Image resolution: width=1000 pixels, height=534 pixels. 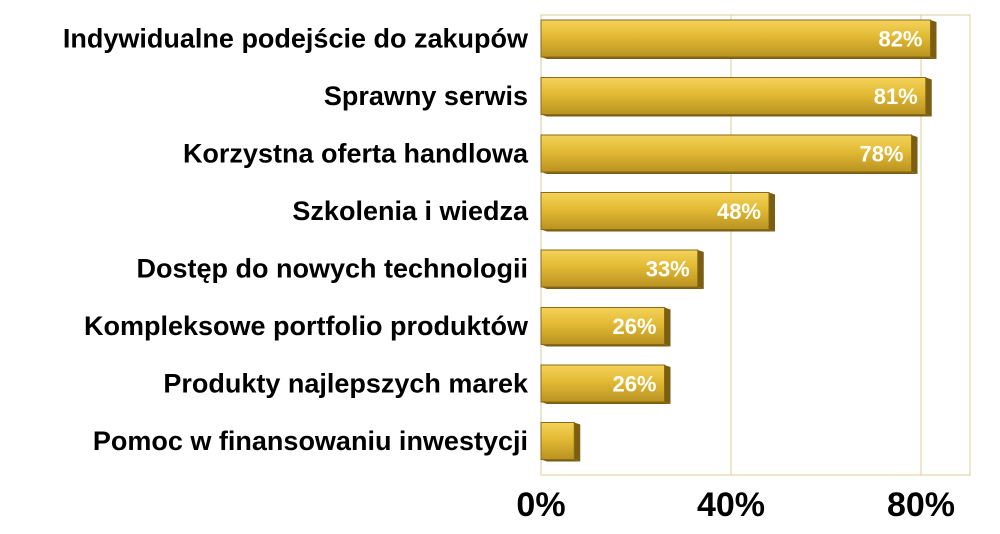 I want to click on value-label: 82%, so click(x=900, y=39).